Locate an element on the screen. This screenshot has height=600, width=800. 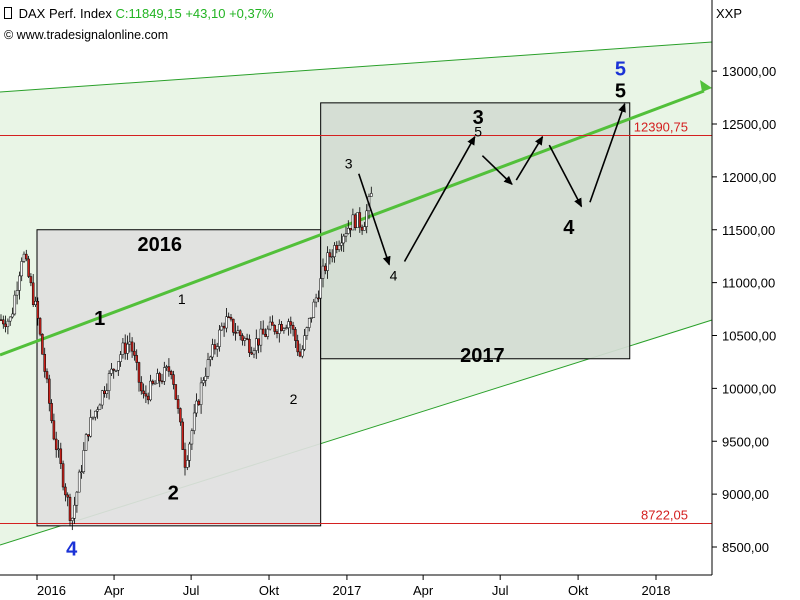
y-tick-label: 11000,00 is located at coordinates (748, 283).